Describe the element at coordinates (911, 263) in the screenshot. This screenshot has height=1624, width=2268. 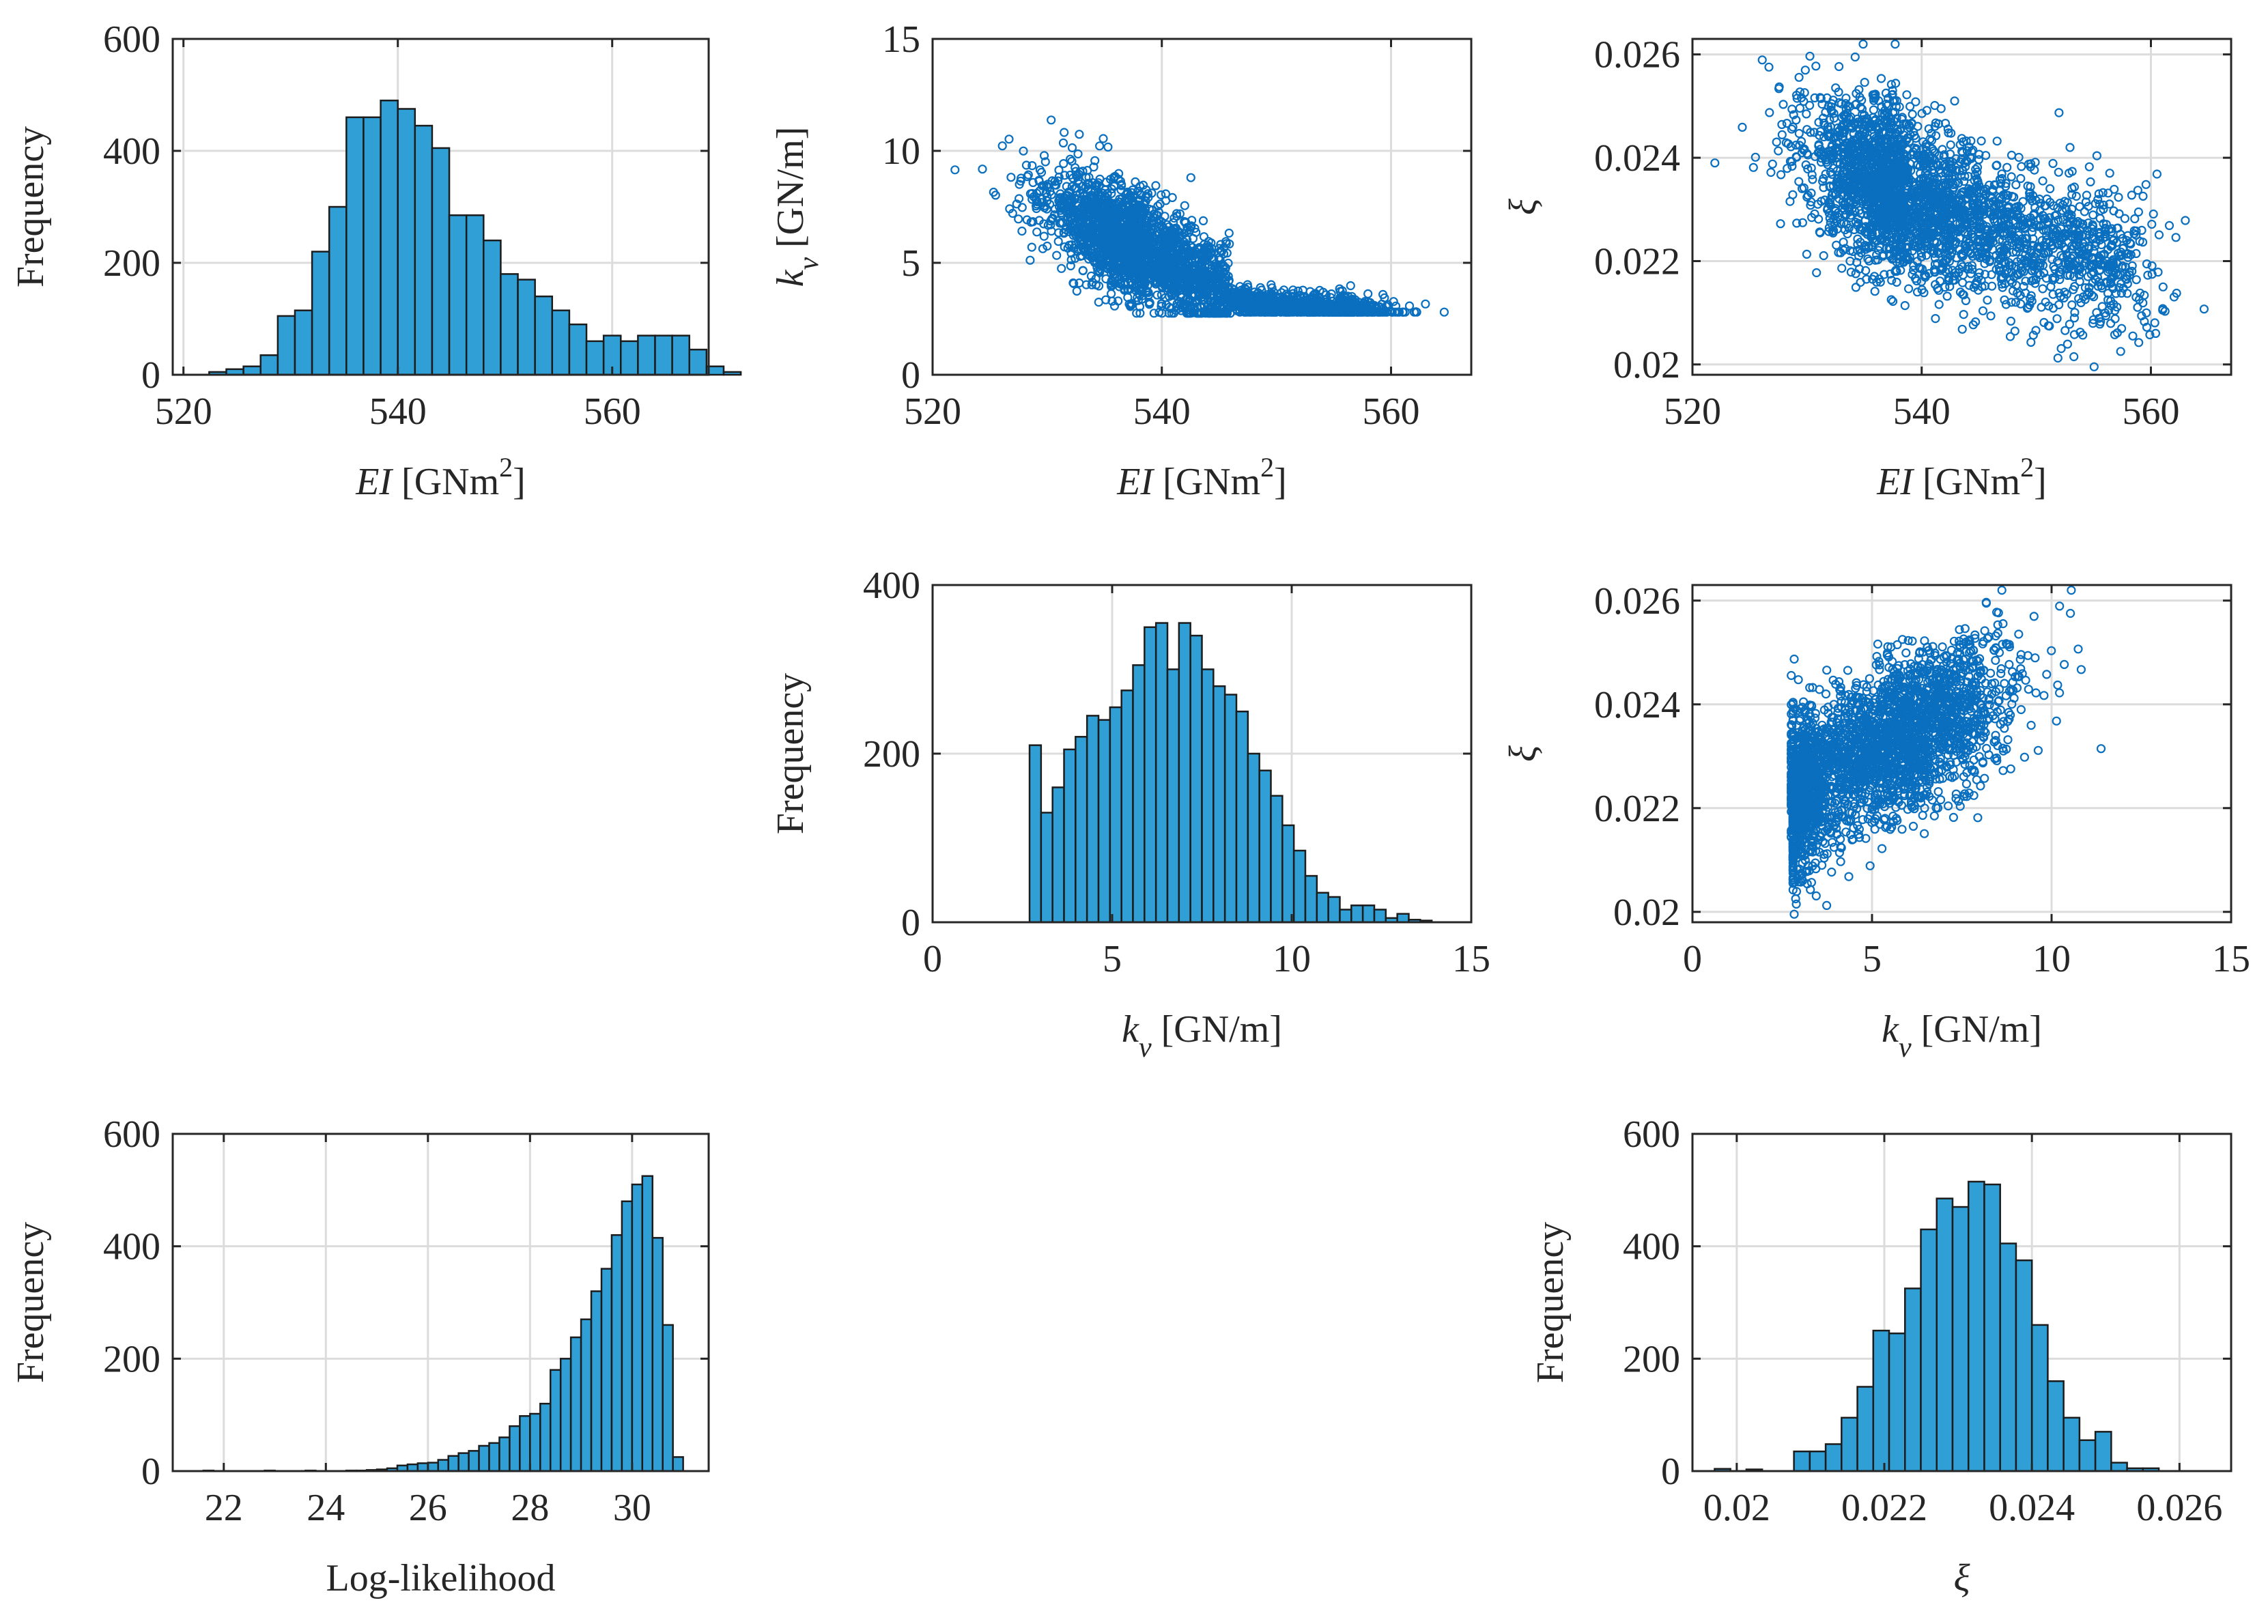
I see `y-tick-label: 5` at that location.